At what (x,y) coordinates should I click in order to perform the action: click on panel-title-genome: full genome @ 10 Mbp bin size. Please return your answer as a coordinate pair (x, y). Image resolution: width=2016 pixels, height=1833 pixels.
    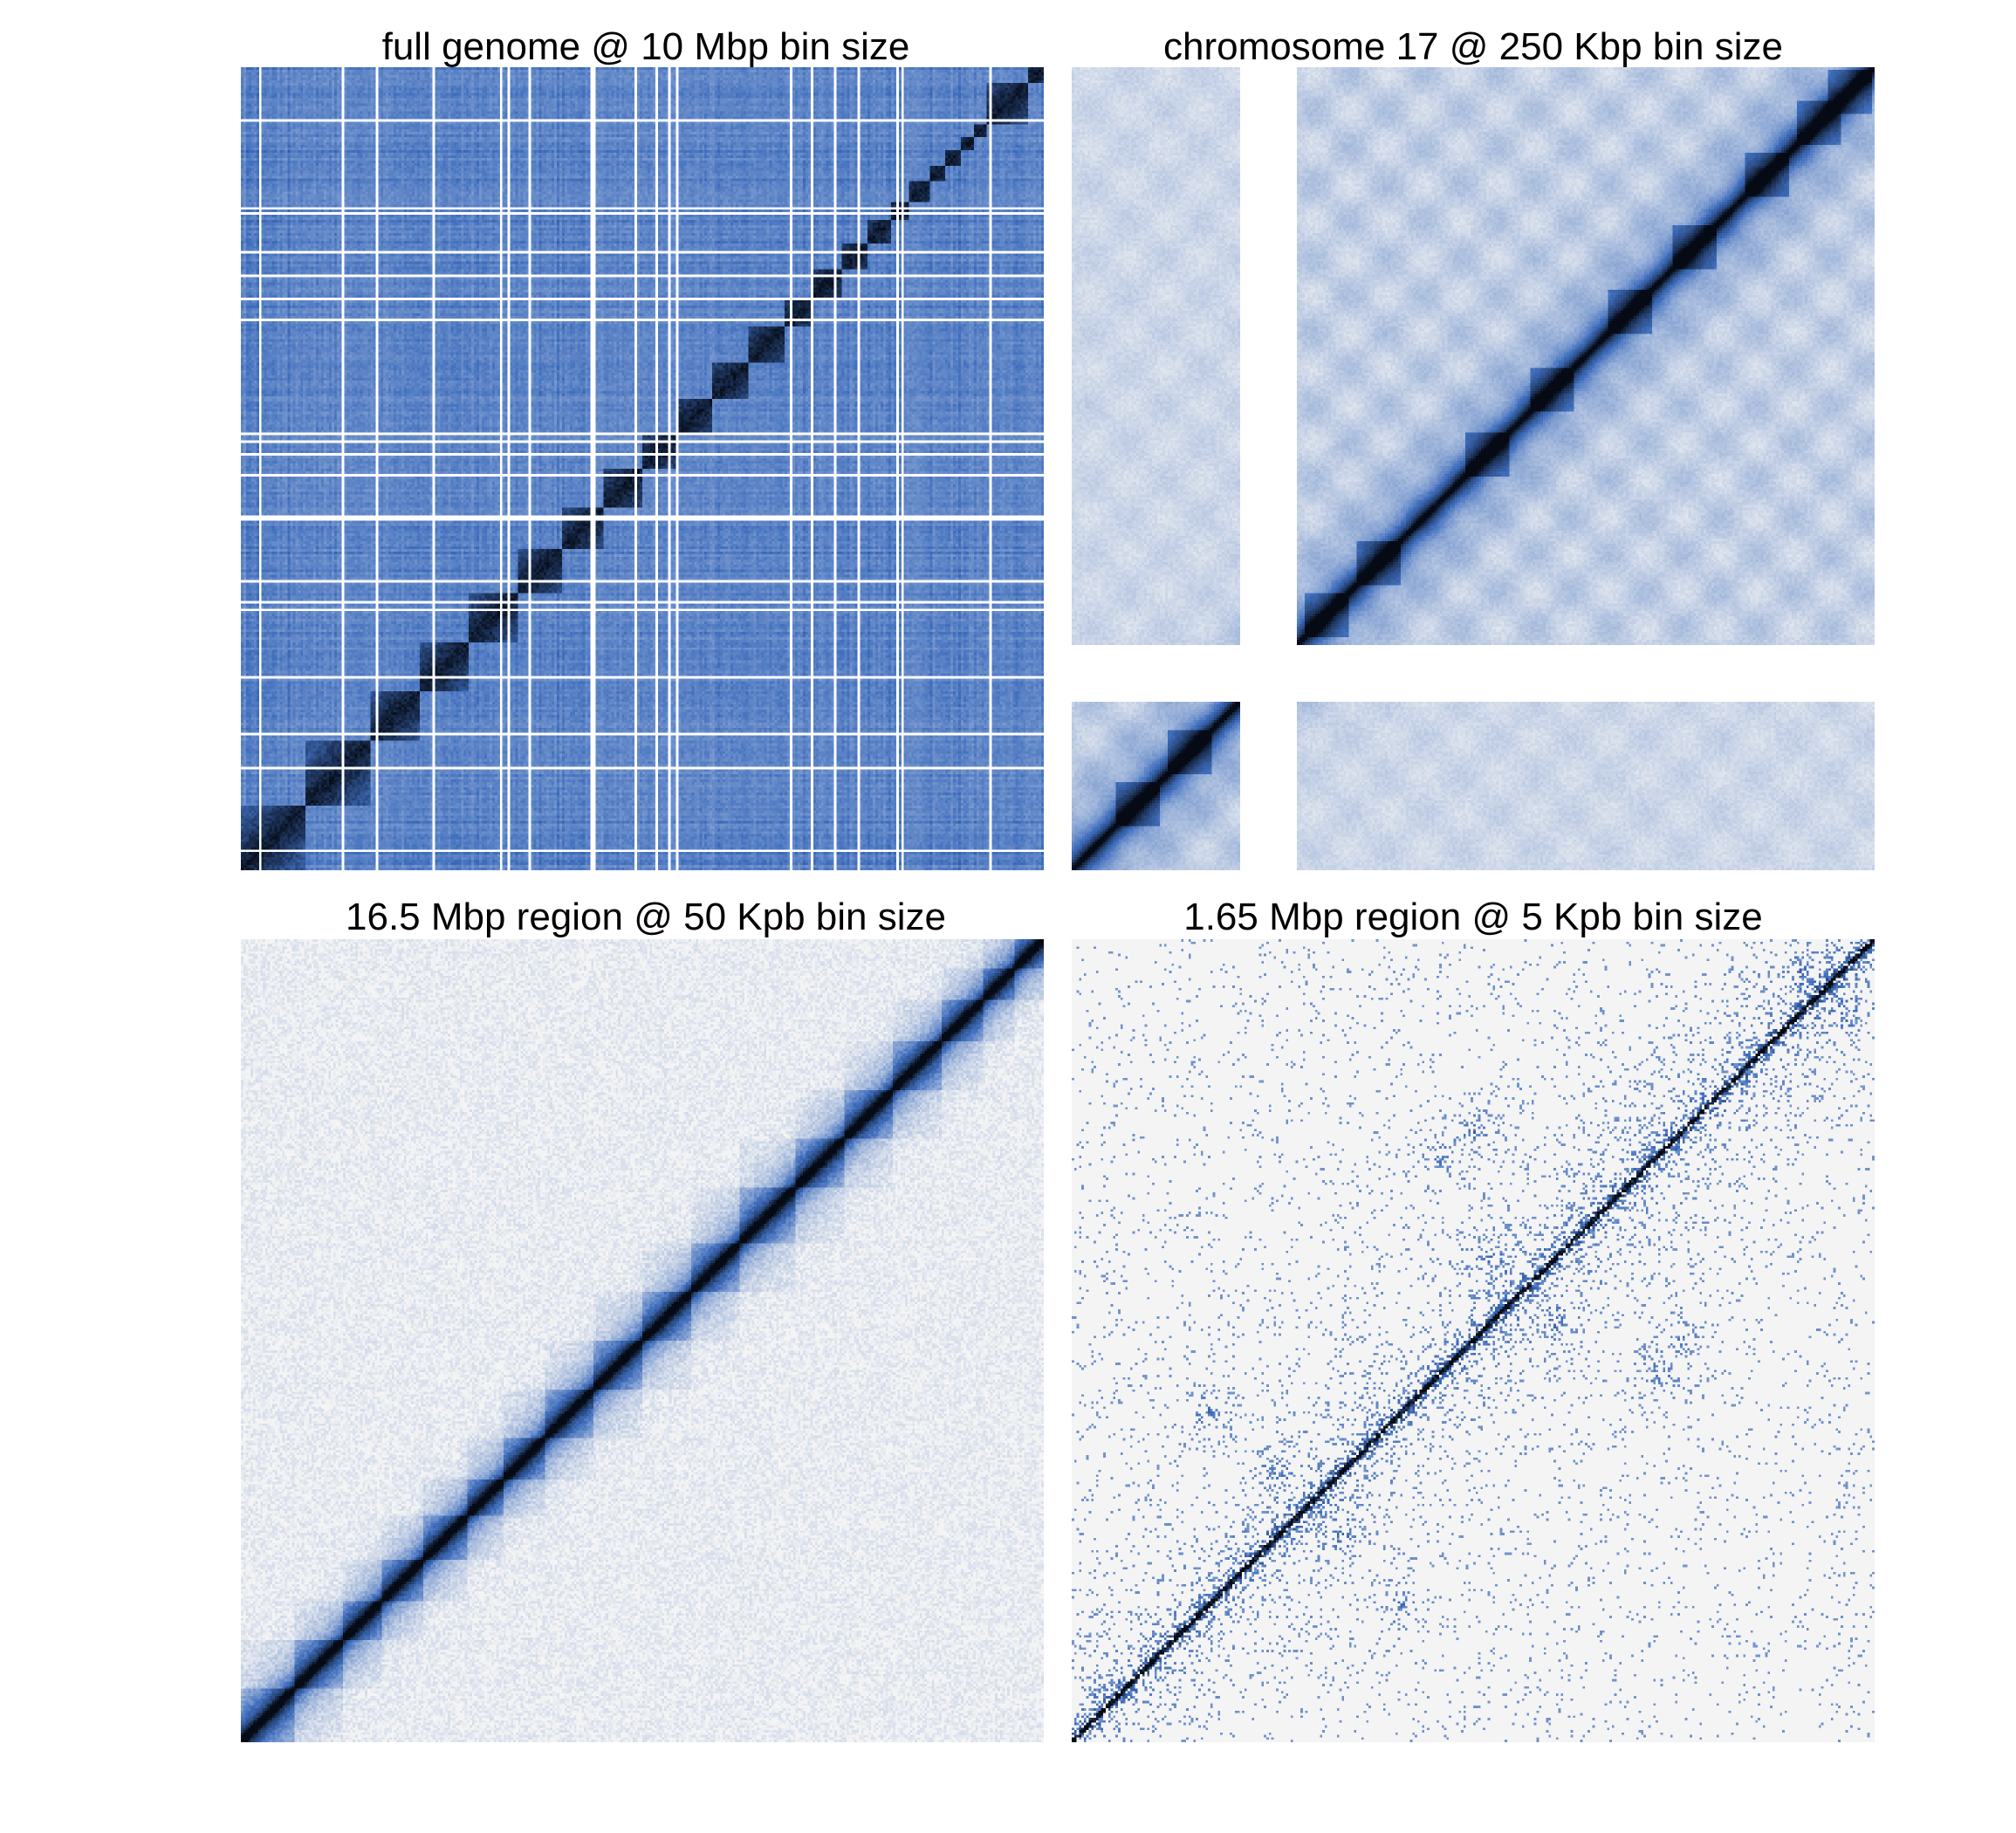
    Looking at the image, I should click on (645, 46).